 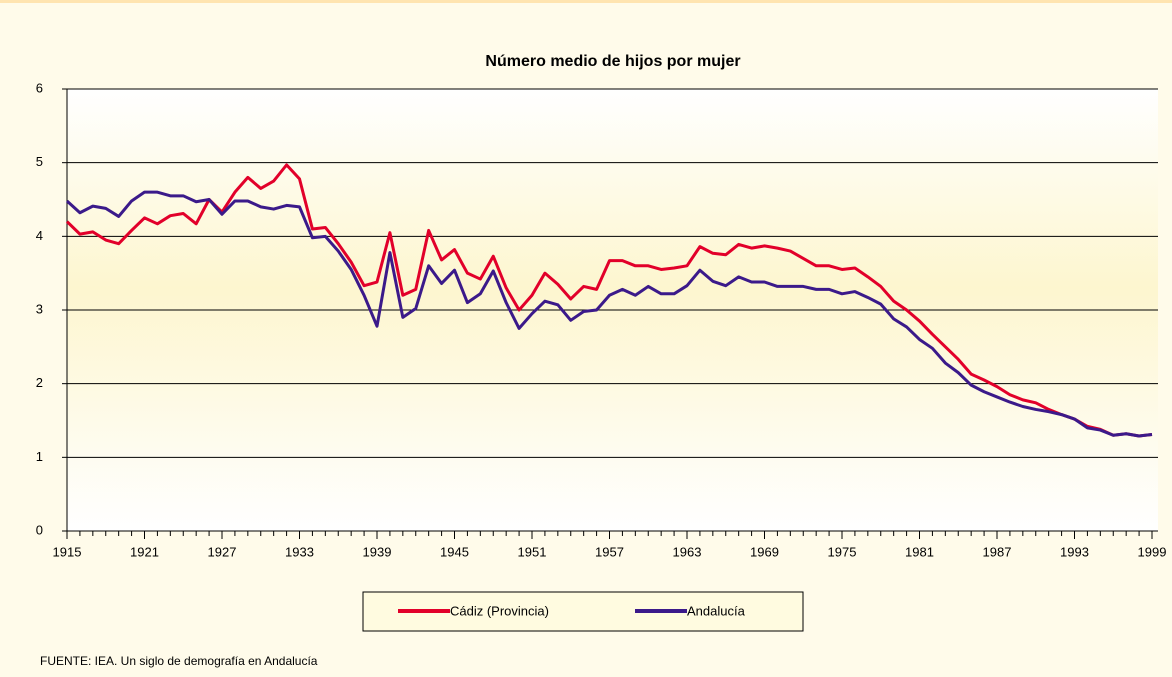 I want to click on y-tick-label: 5, so click(x=39, y=161).